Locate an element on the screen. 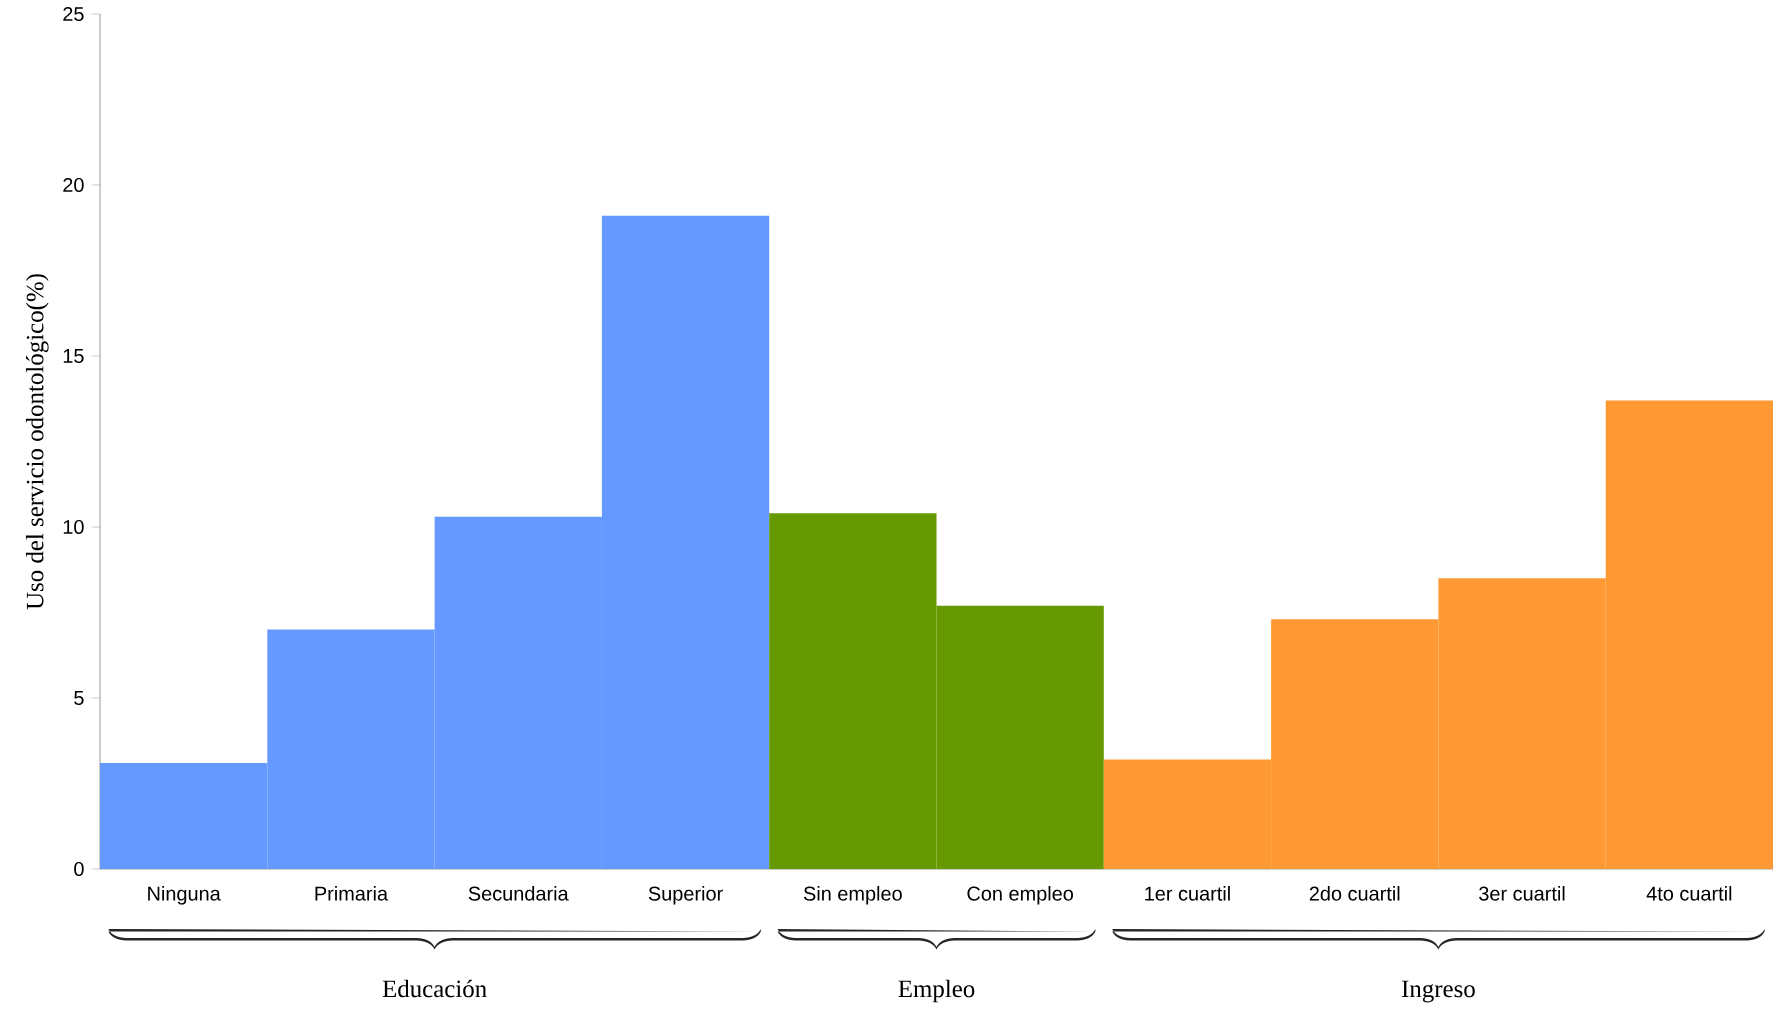 This screenshot has height=1017, width=1776. y-tick-label: 0 is located at coordinates (79, 869).